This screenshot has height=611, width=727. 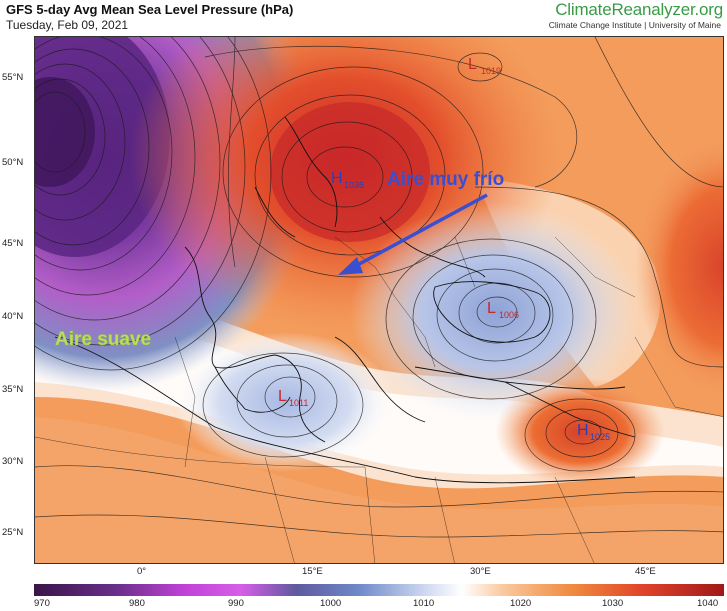 I want to click on lat-label: 25°N, so click(x=13, y=532).